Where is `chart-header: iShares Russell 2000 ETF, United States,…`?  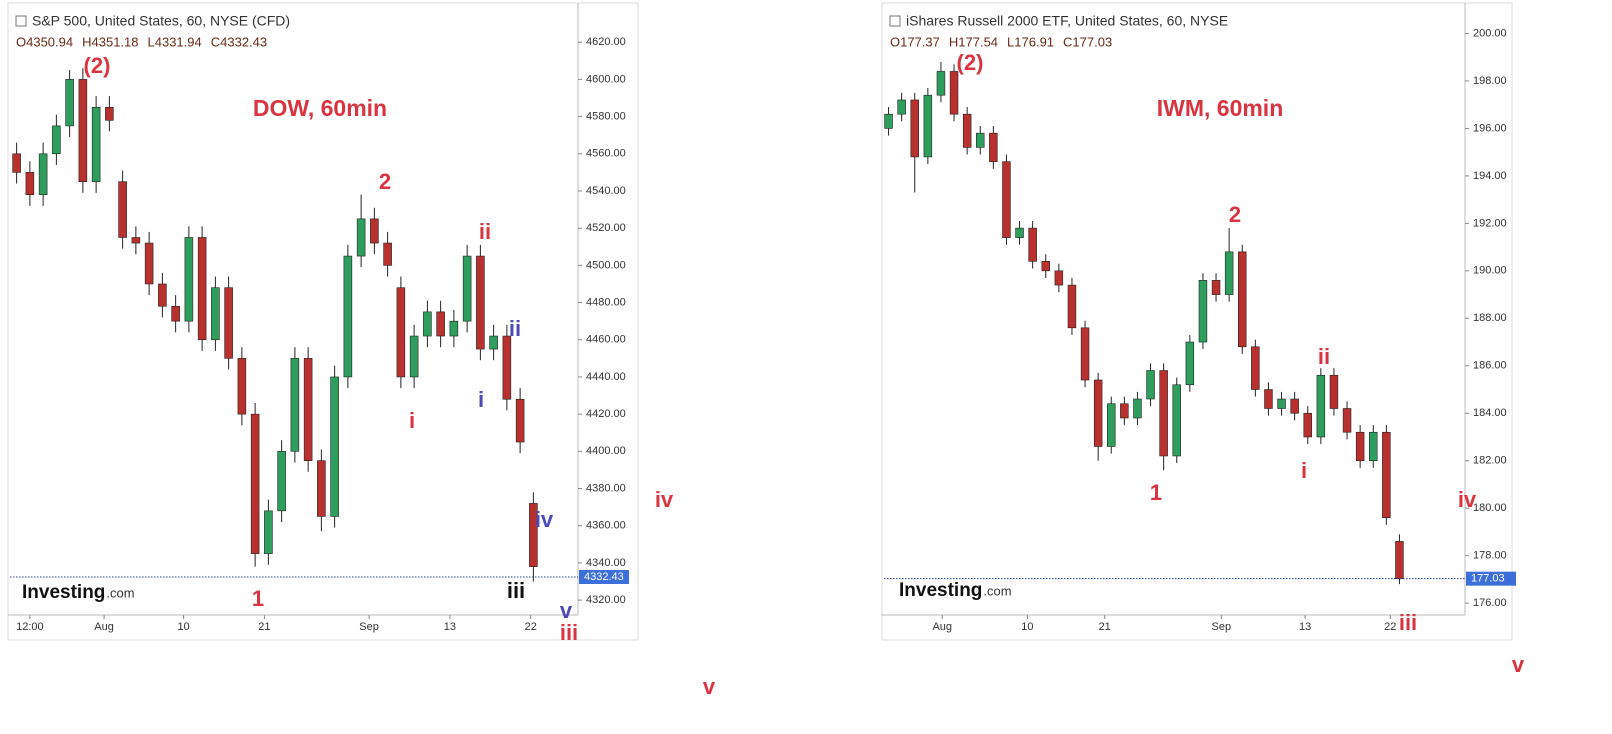 chart-header: iShares Russell 2000 ETF, United States,… is located at coordinates (1067, 21).